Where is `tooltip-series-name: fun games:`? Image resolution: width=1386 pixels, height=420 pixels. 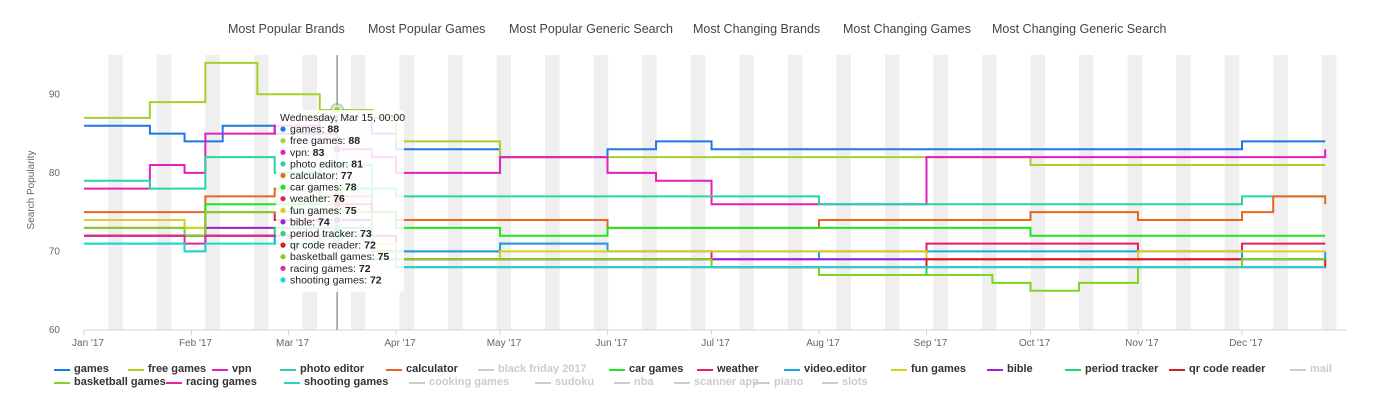
tooltip-series-name: fun games: is located at coordinates (317, 211).